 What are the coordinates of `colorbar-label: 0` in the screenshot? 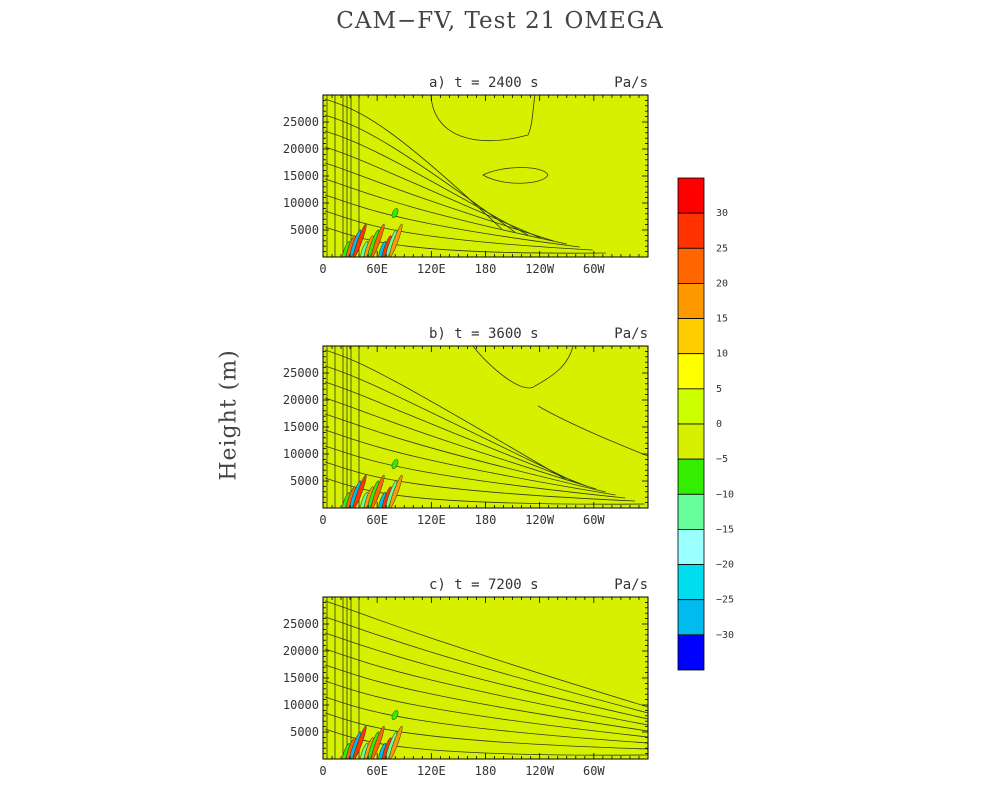 It's located at (719, 424).